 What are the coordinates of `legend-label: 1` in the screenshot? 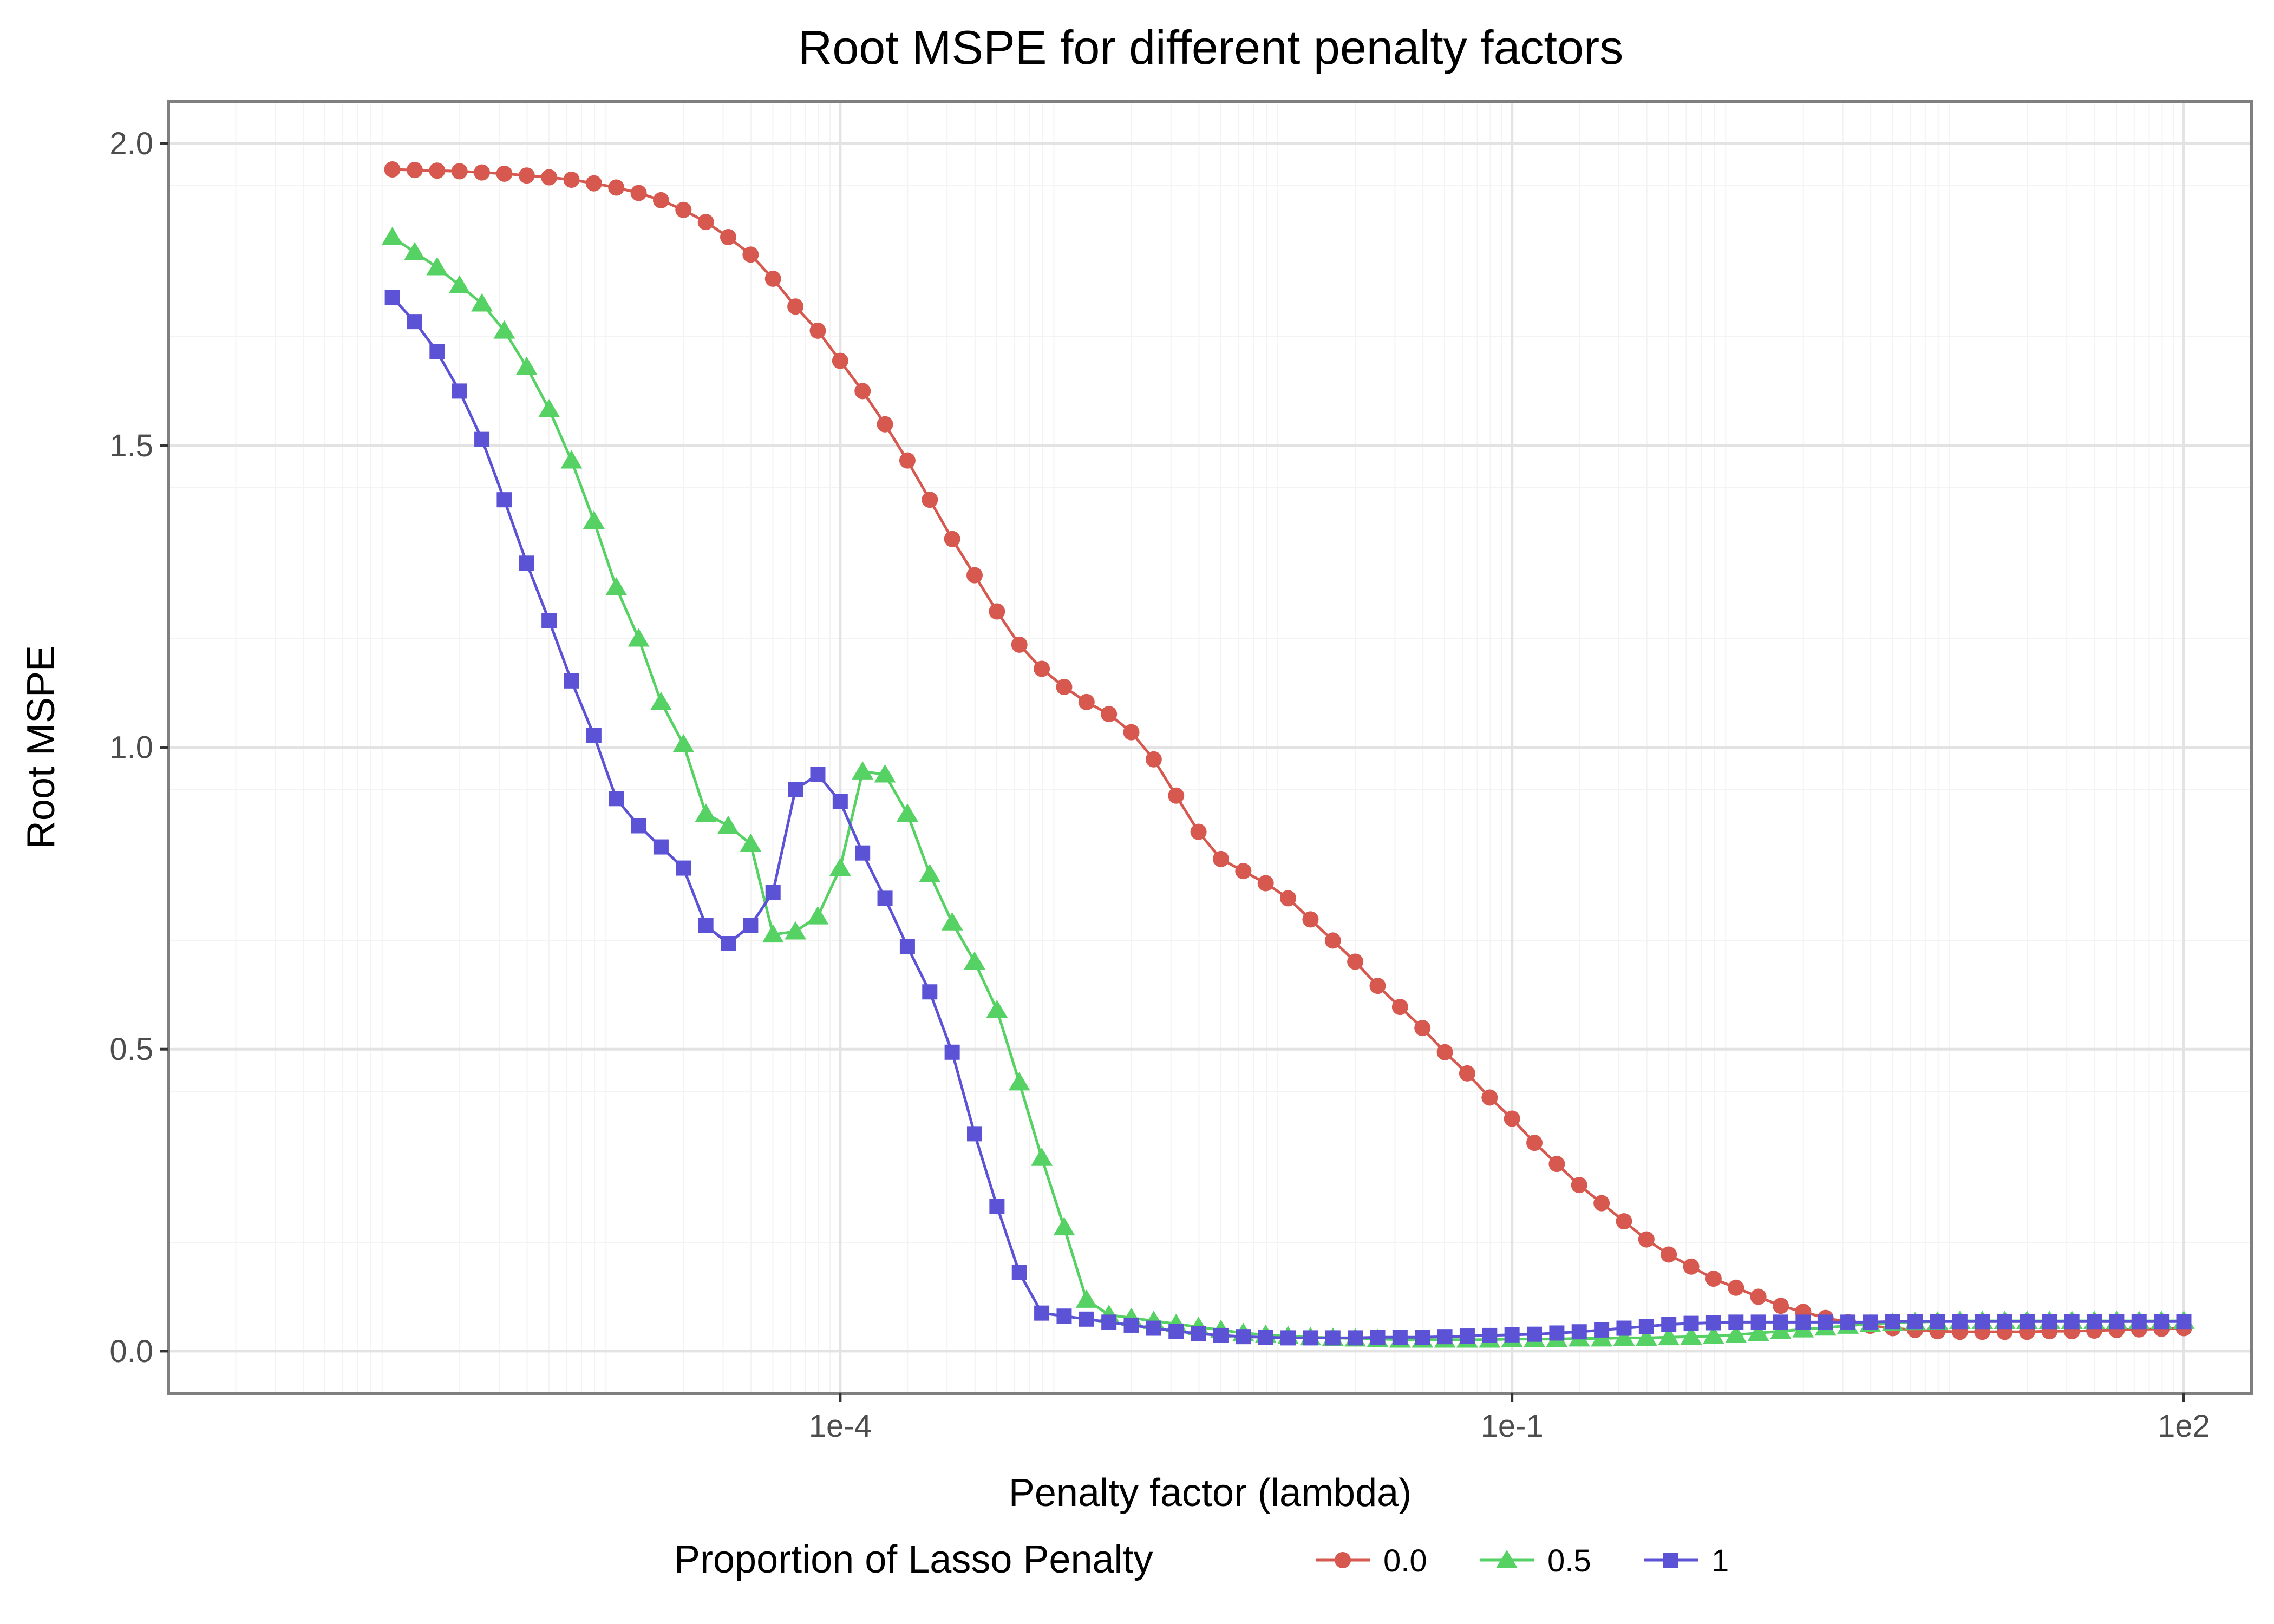 It's located at (1720, 1561).